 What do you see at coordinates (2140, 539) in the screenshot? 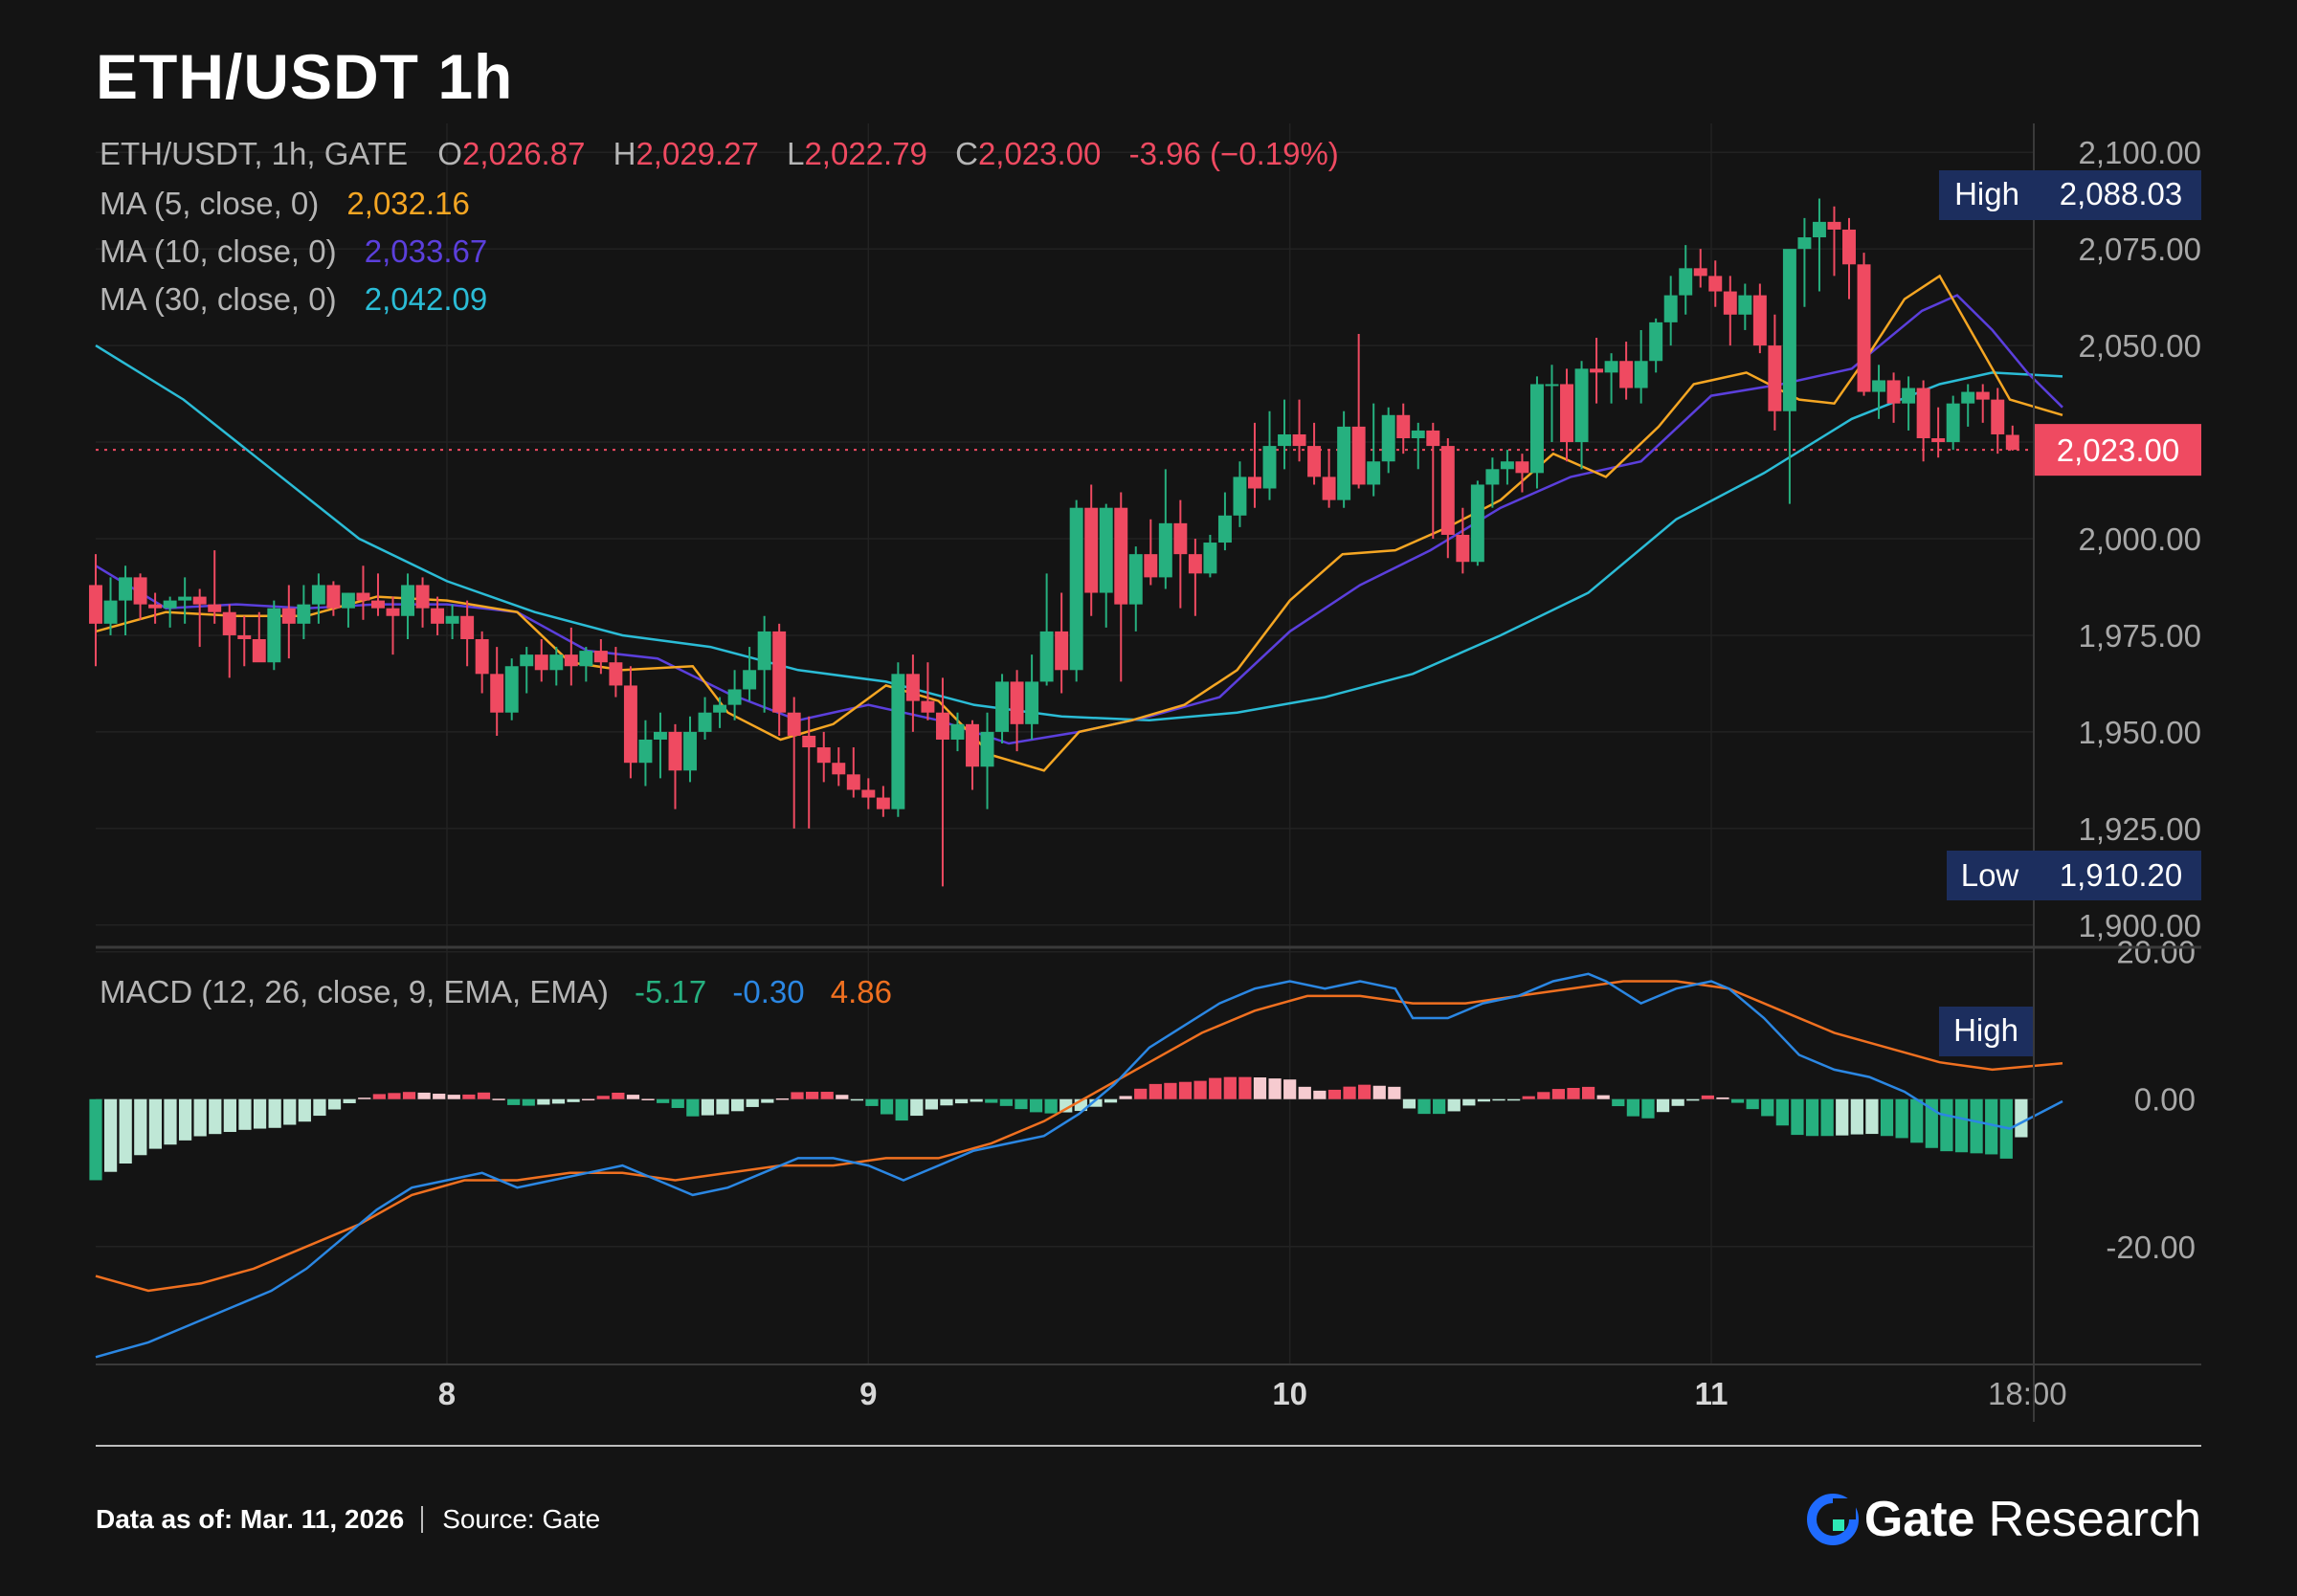
I see `price-tick-label: 2,000.00` at bounding box center [2140, 539].